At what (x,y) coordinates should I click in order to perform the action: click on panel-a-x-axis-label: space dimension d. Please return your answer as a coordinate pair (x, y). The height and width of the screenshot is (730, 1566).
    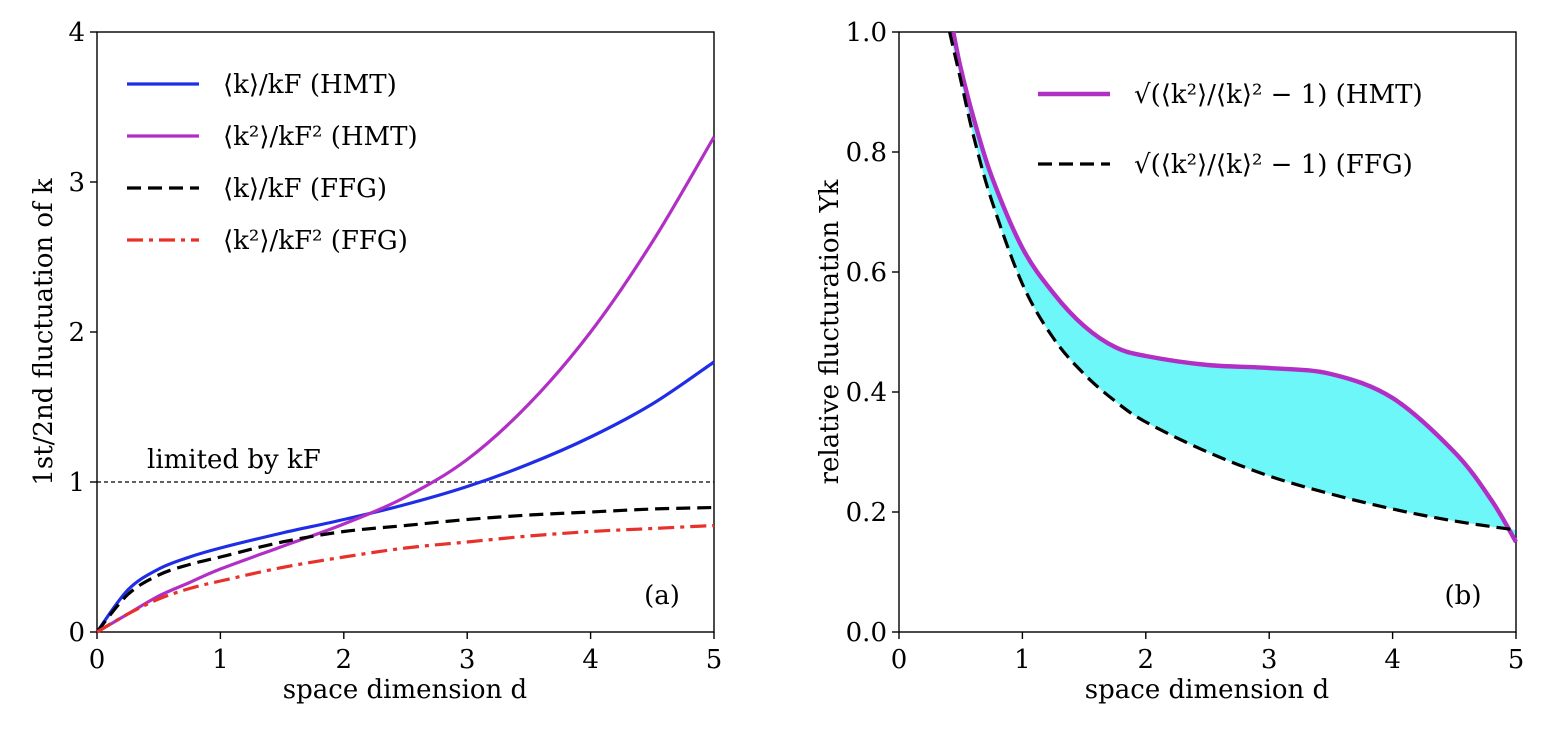
    Looking at the image, I should click on (405, 690).